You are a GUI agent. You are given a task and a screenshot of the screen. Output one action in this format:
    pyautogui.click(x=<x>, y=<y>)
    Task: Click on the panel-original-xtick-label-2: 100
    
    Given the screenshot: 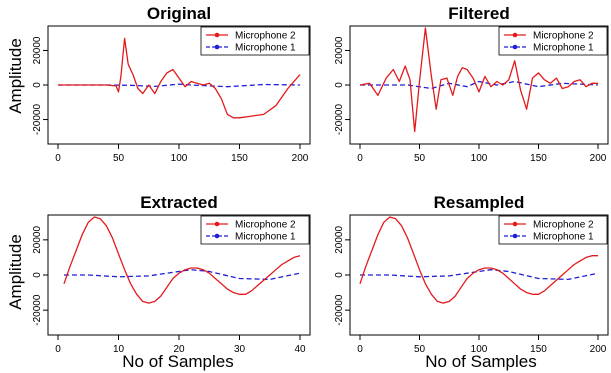 What is the action you would take?
    pyautogui.click(x=179, y=158)
    